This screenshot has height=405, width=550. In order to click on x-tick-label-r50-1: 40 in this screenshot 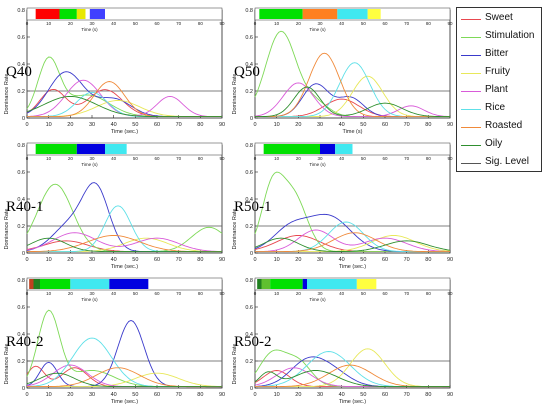, I will do `click(342, 260)`.